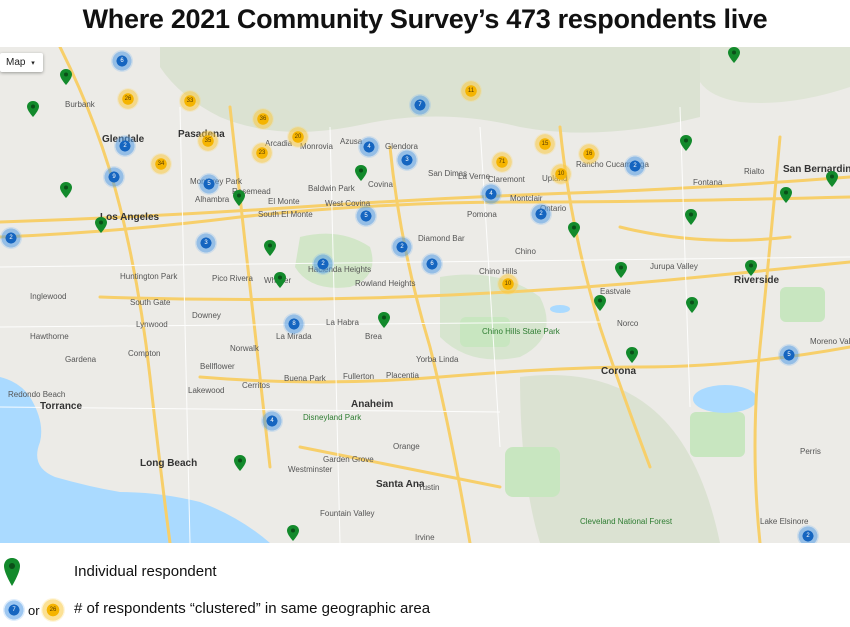 This screenshot has height=627, width=850. I want to click on cluster-marker-yellow: 20, so click(298, 137).